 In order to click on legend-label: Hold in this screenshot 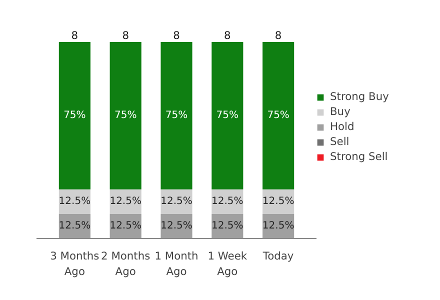, I will do `click(342, 126)`.